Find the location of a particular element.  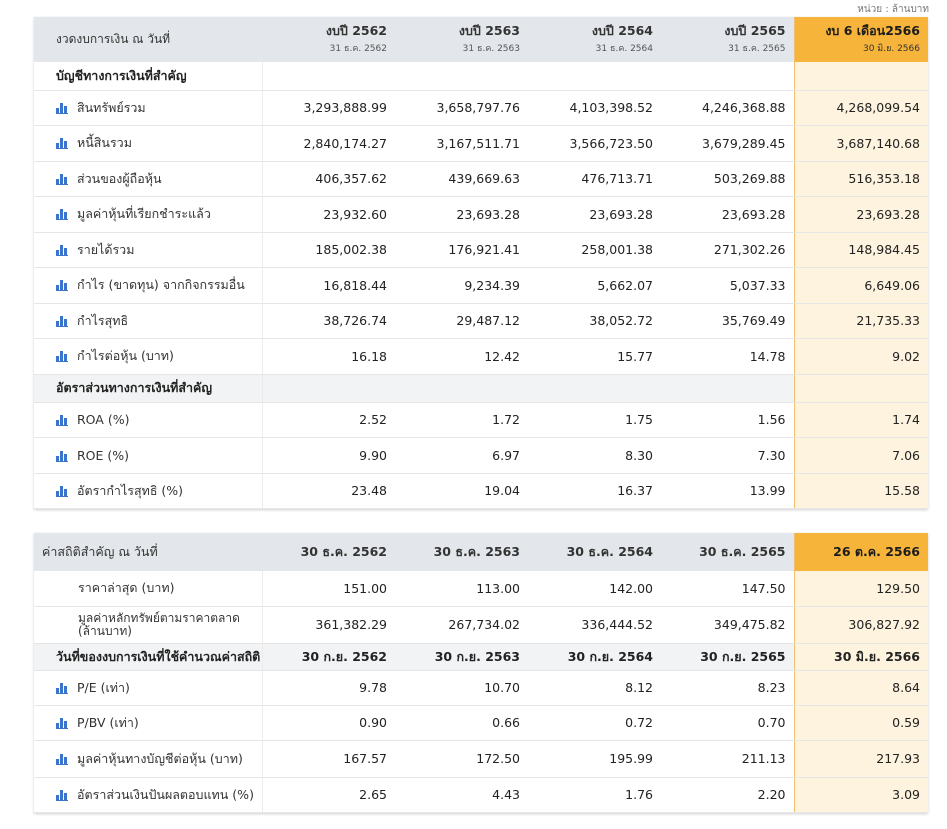

row-label: กำไร (ขาดทุน) จากกิจกรรมอื่น is located at coordinates (161, 285).